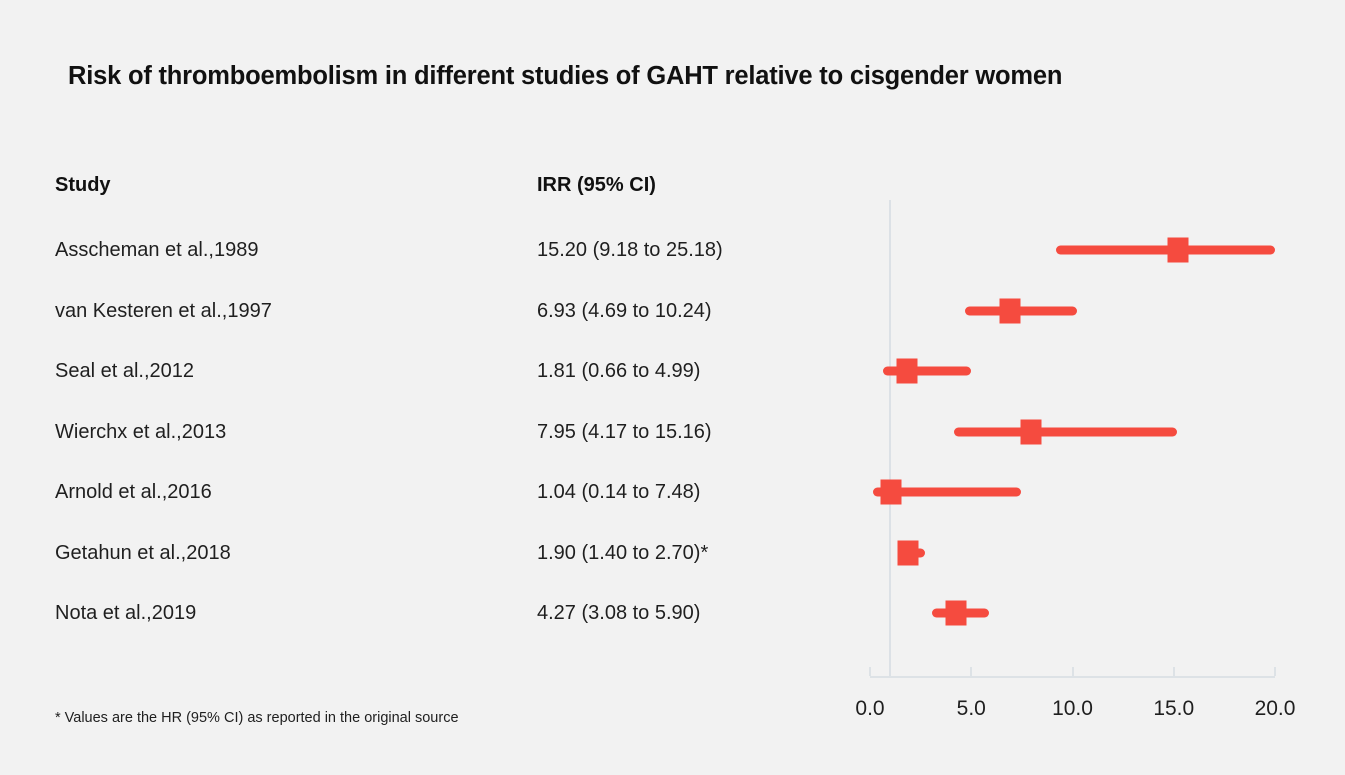 The width and height of the screenshot is (1345, 775). What do you see at coordinates (624, 310) in the screenshot?
I see `irr-value: 6.93 (4.69 to 10.24)` at bounding box center [624, 310].